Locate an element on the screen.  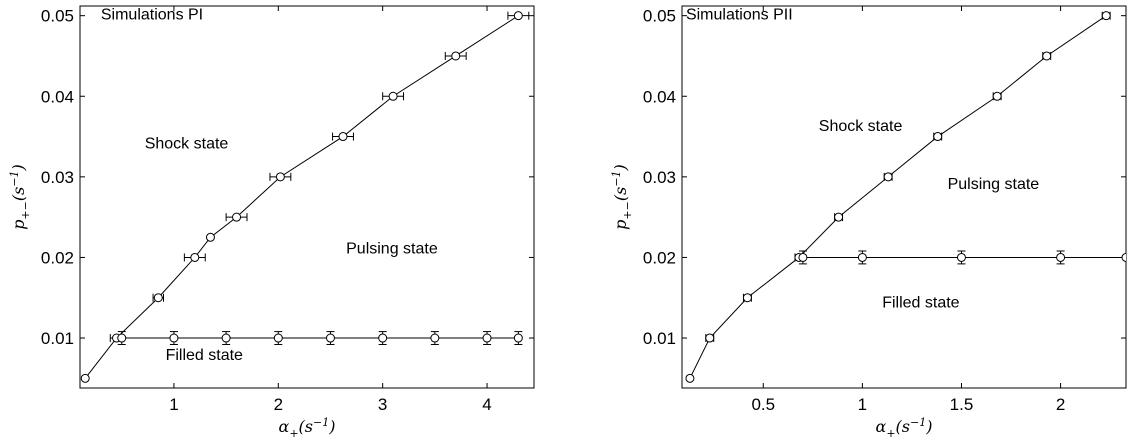
chart-title: Simulations PI is located at coordinates (152, 15).